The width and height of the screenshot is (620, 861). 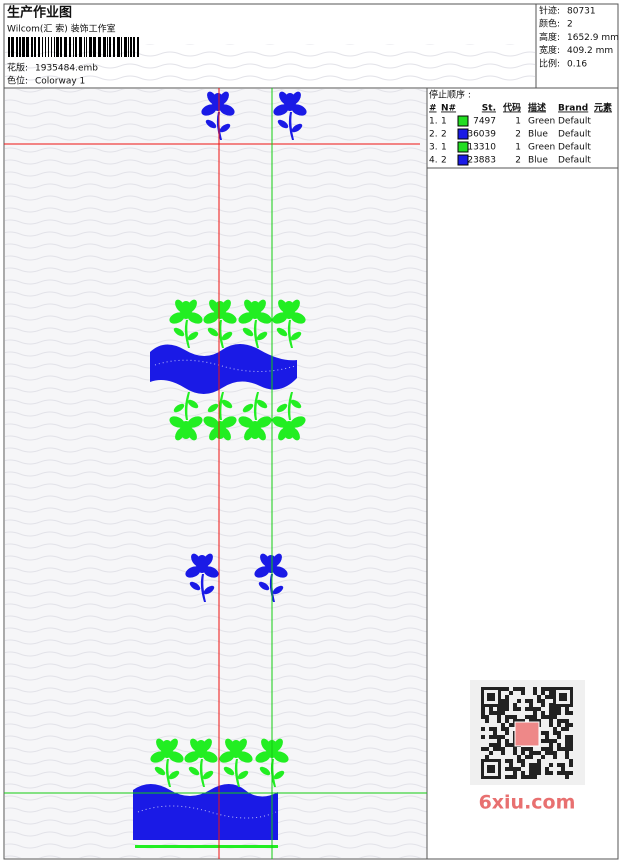 What do you see at coordinates (205, 812) in the screenshot?
I see `band` at bounding box center [205, 812].